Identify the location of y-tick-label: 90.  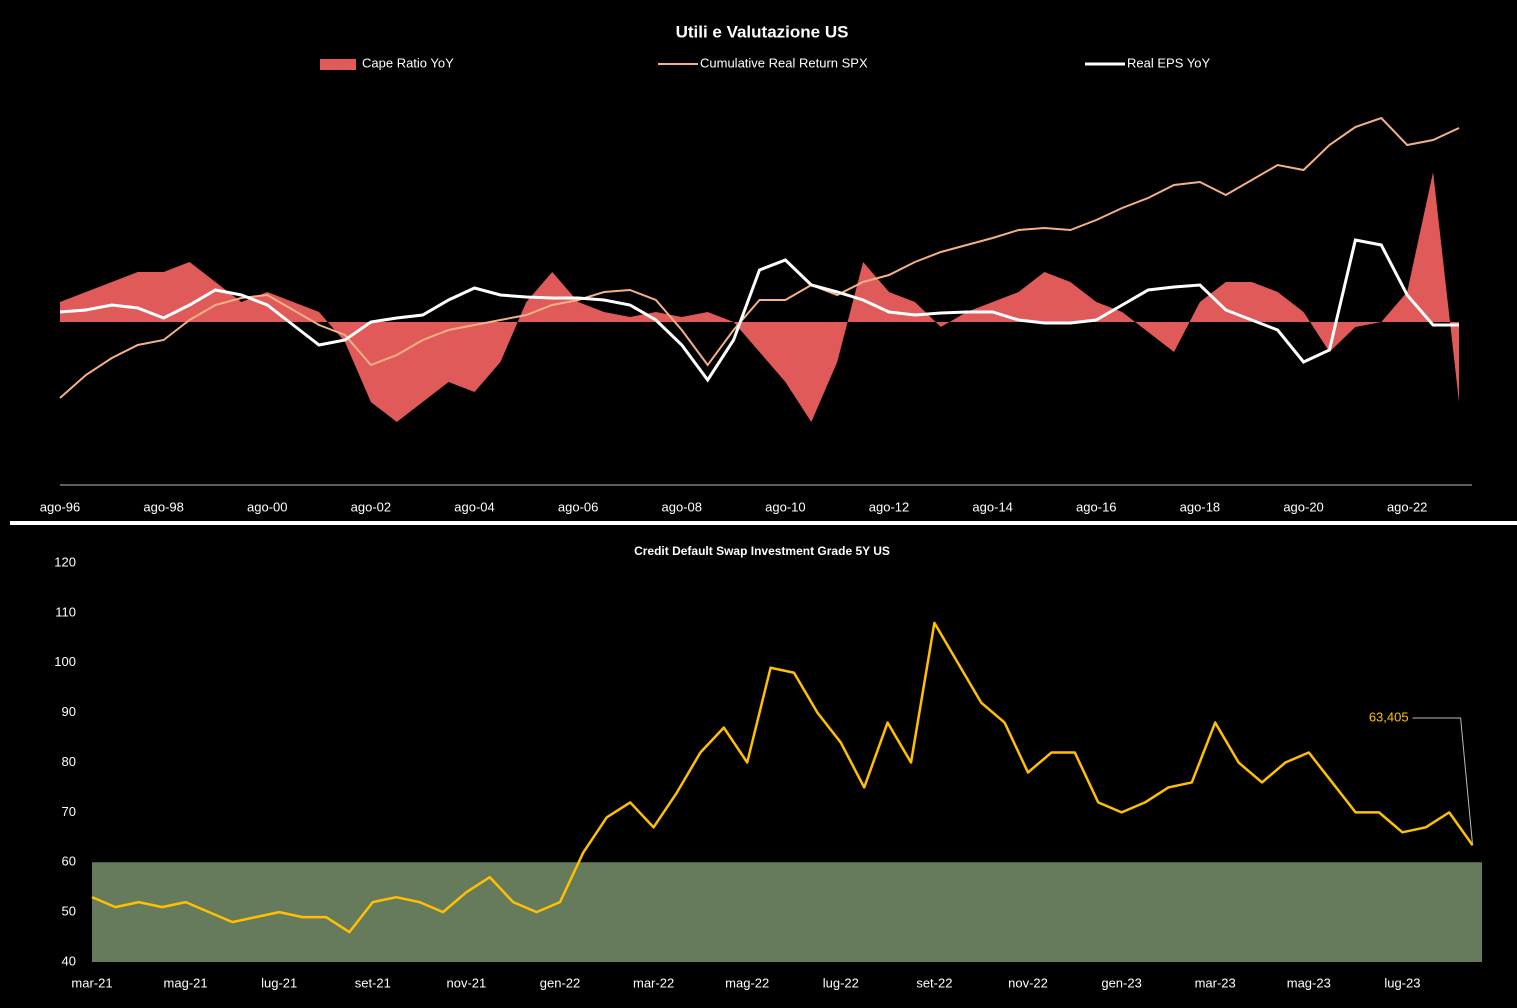
(69, 711).